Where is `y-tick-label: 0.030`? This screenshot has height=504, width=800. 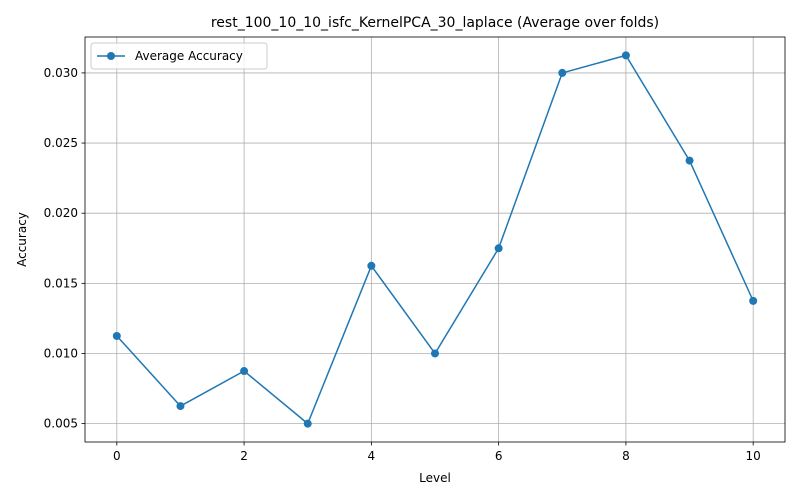
y-tick-label: 0.030 is located at coordinates (61, 73).